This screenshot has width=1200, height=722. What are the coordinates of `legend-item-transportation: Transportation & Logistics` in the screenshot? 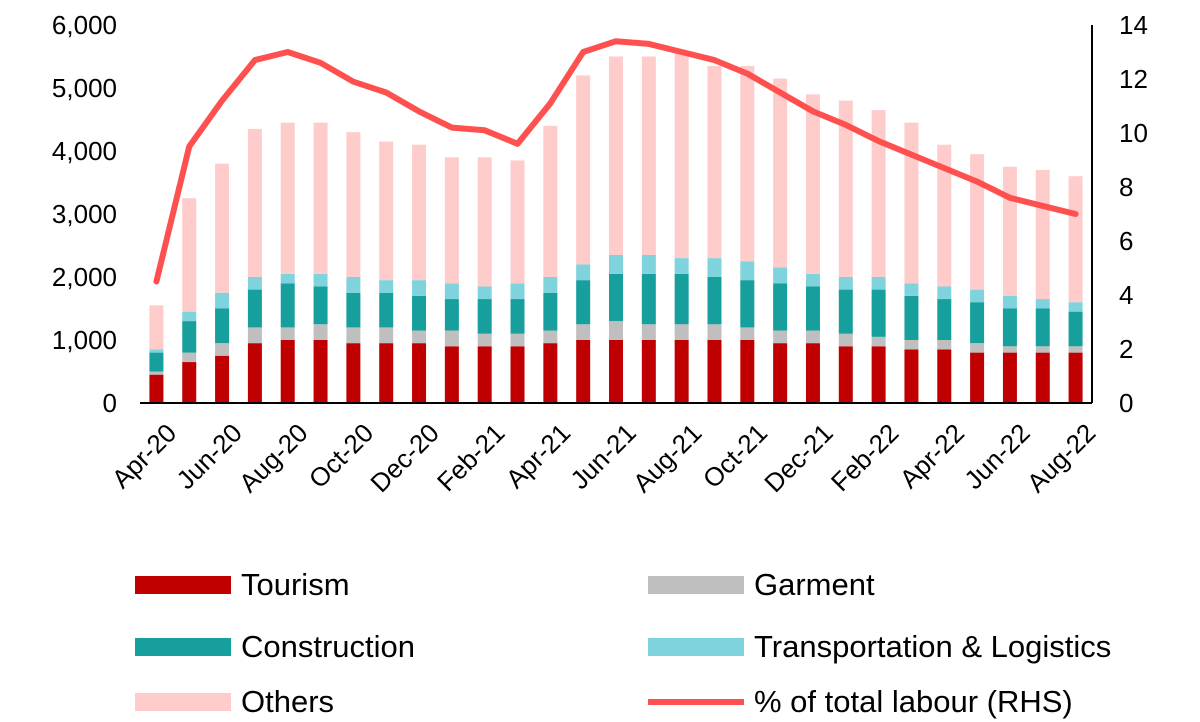 It's located at (879, 647).